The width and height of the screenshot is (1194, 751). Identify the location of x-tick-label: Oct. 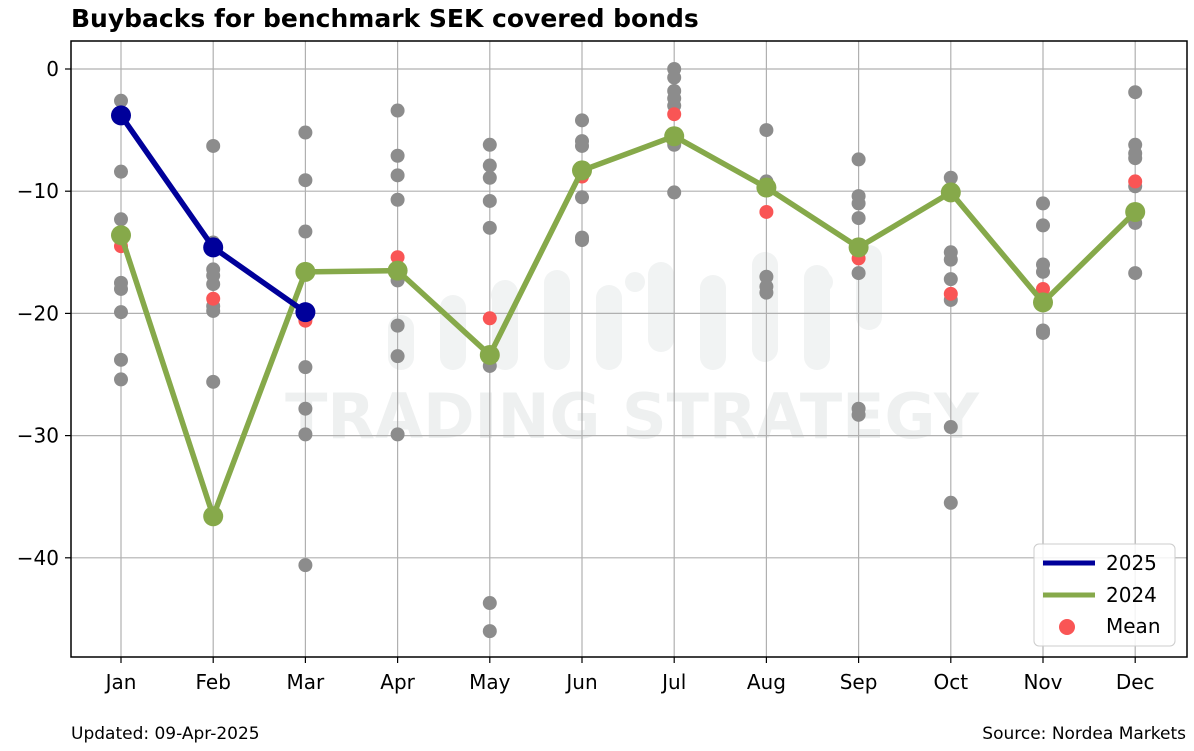
(951, 682).